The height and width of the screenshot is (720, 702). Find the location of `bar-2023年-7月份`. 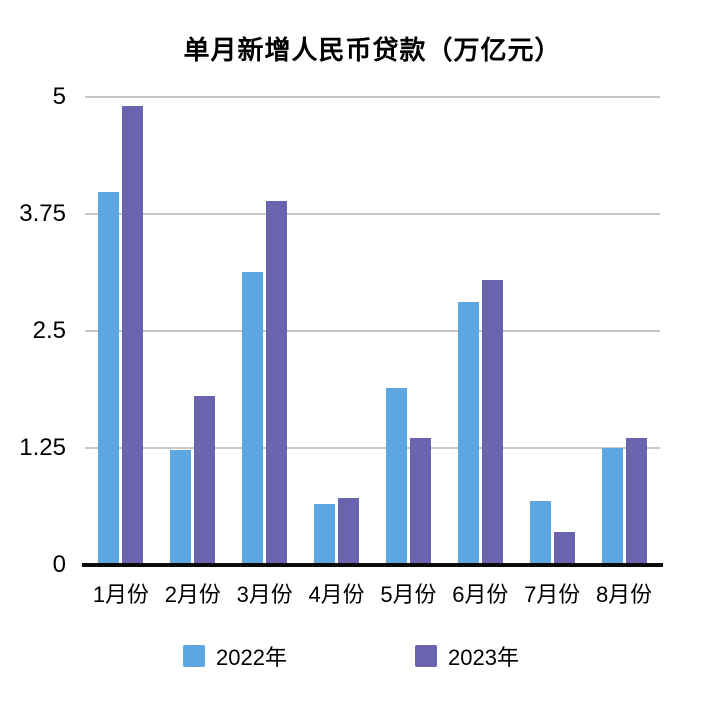

bar-2023年-7月份 is located at coordinates (564, 548).